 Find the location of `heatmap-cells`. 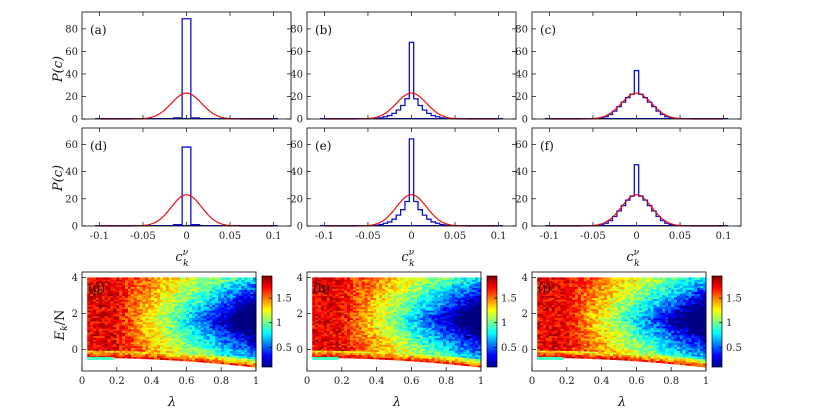

heatmap-cells is located at coordinates (172, 322).